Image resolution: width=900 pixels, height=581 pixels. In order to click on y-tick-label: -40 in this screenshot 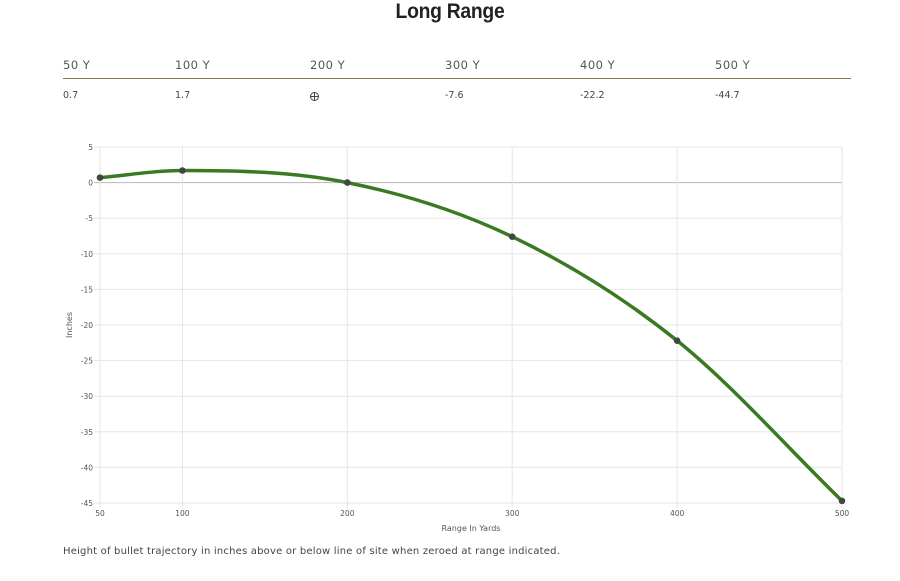, I will do `click(87, 467)`.